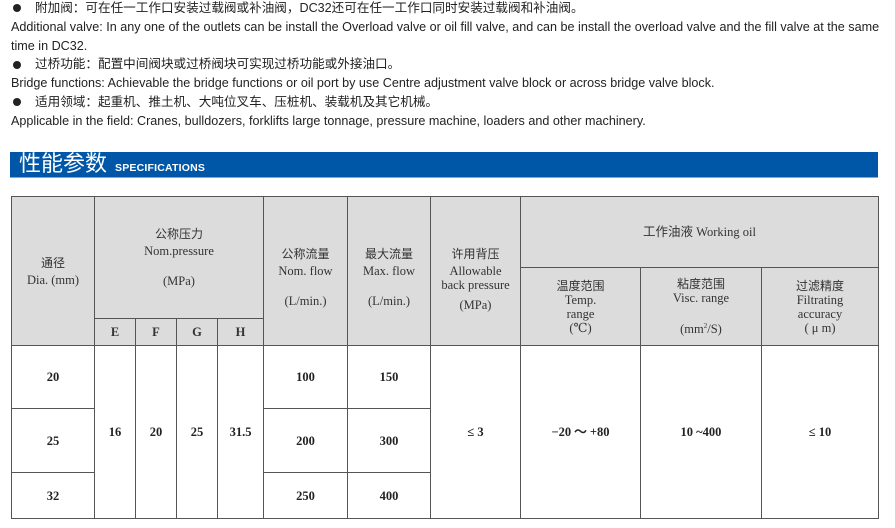 This screenshot has width=895, height=528. I want to click on label-unit: (℃), so click(580, 327).